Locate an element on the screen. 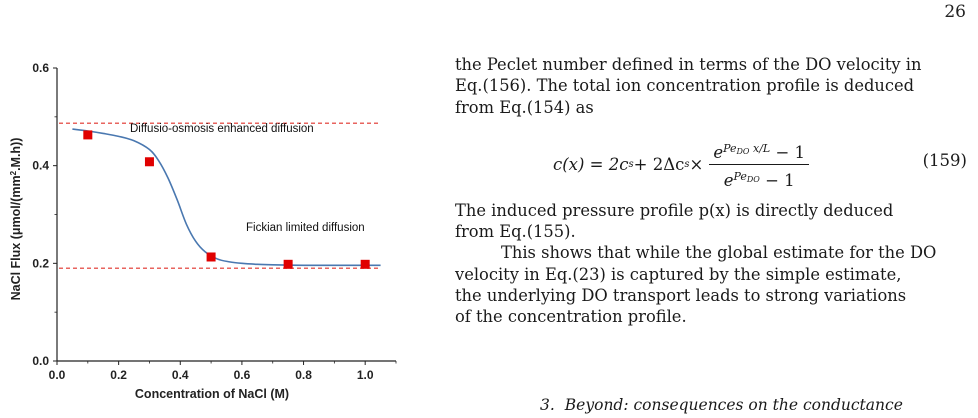  x-tick-label: 0.0 is located at coordinates (57, 375).